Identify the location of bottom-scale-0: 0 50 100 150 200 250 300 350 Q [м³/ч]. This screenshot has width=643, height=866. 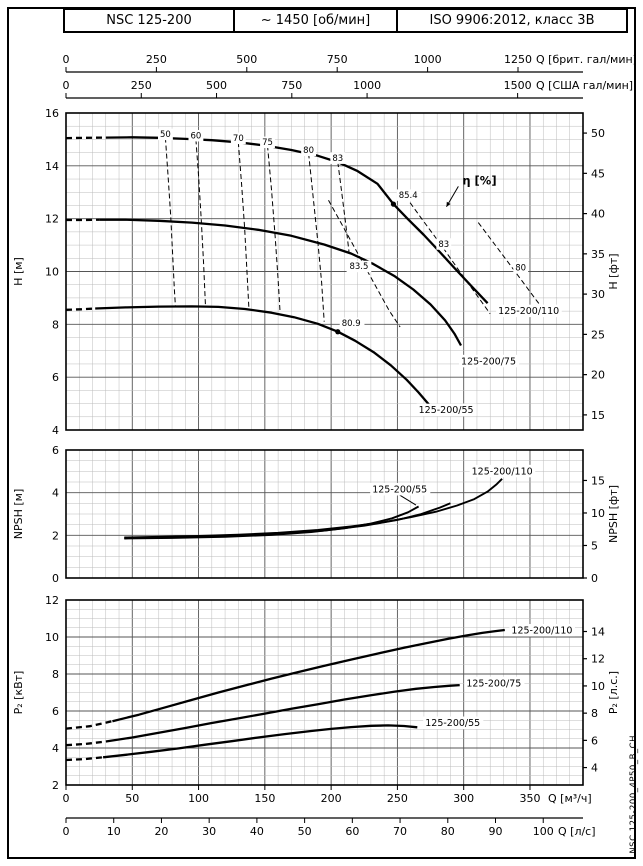
(327, 795).